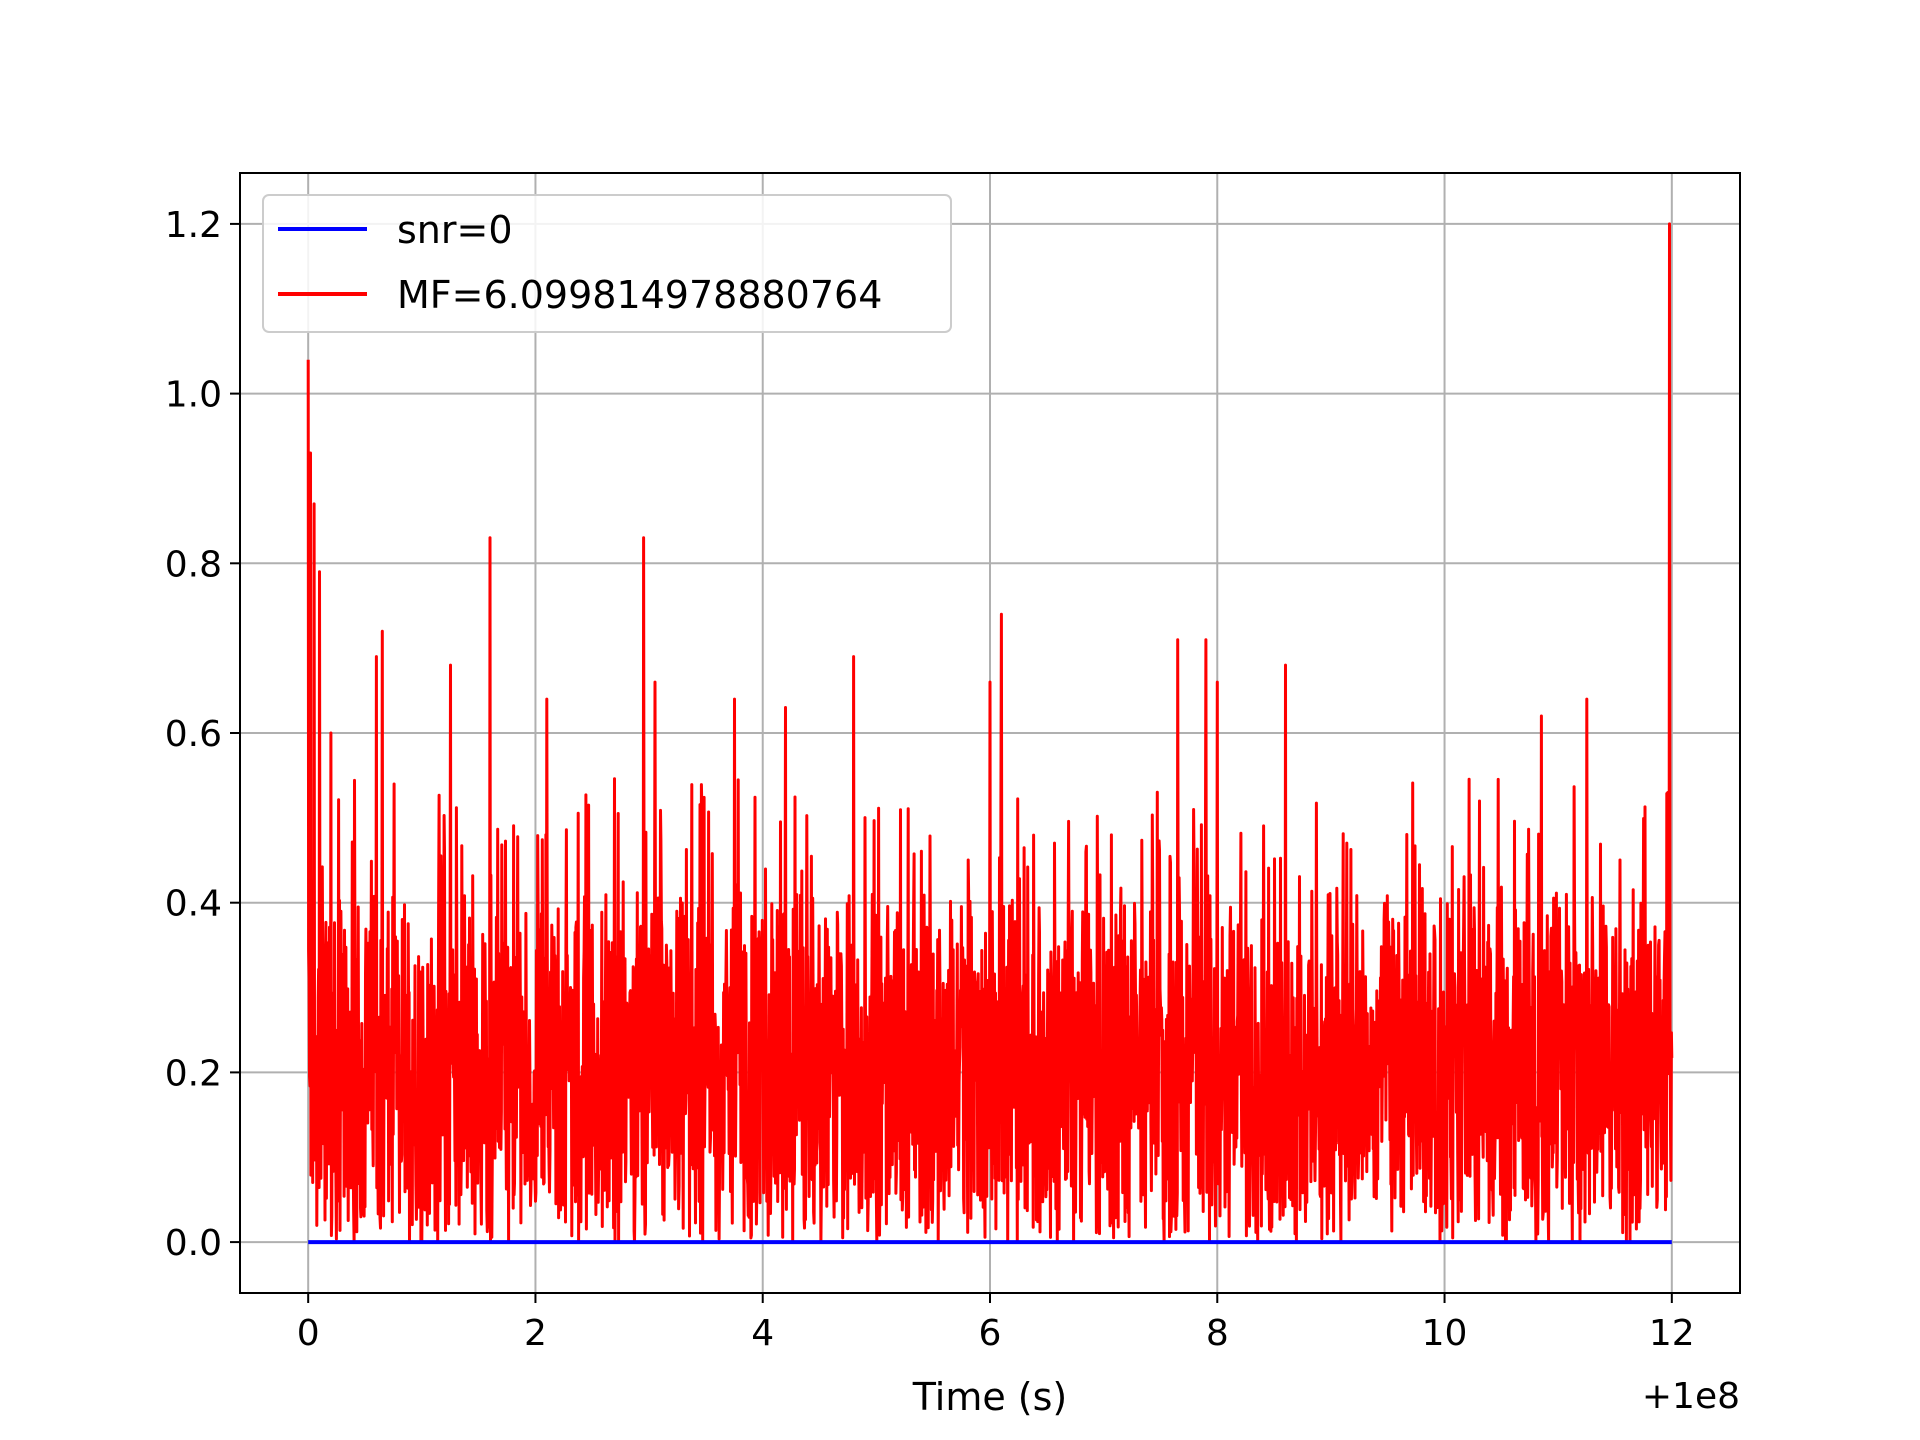  Describe the element at coordinates (193, 395) in the screenshot. I see `y-tick-label: 1.0` at that location.